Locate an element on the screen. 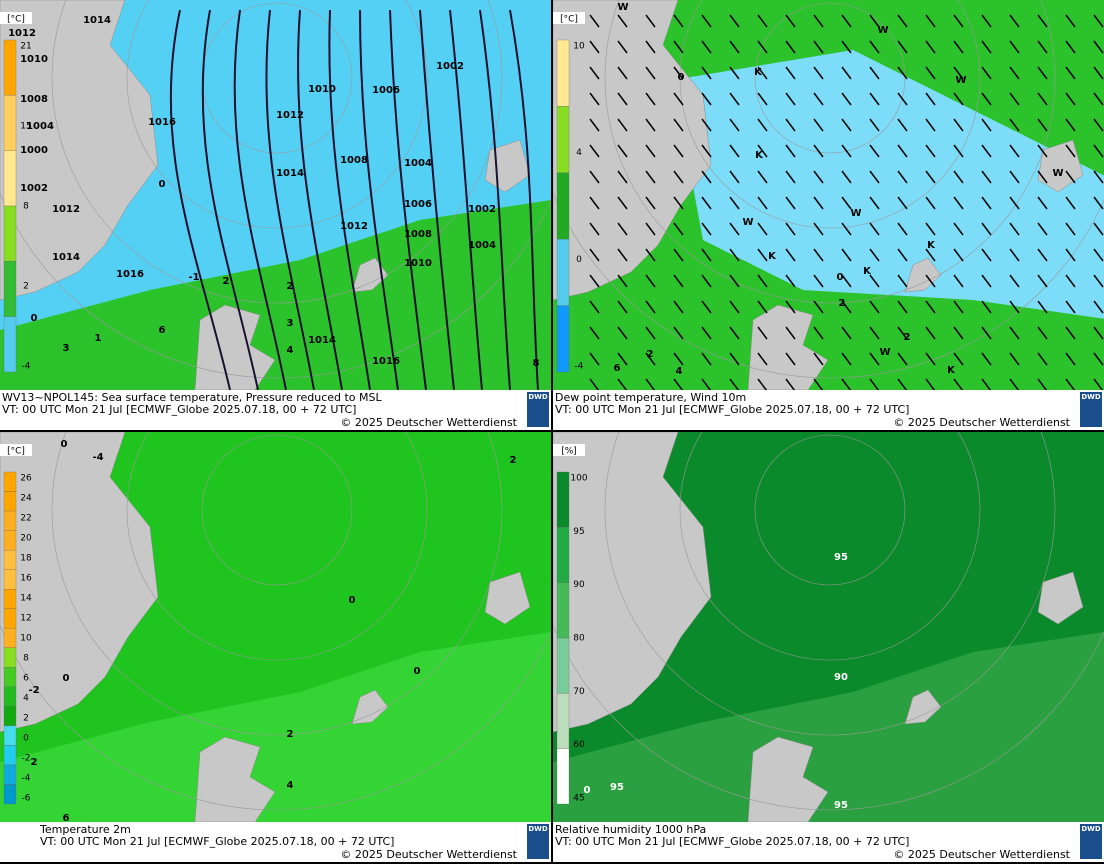  map-label: 6 is located at coordinates (162, 330).